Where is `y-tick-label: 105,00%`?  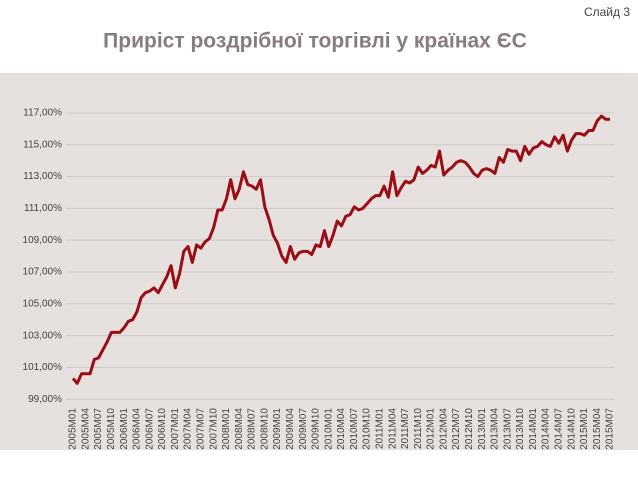
y-tick-label: 105,00% is located at coordinates (43, 303).